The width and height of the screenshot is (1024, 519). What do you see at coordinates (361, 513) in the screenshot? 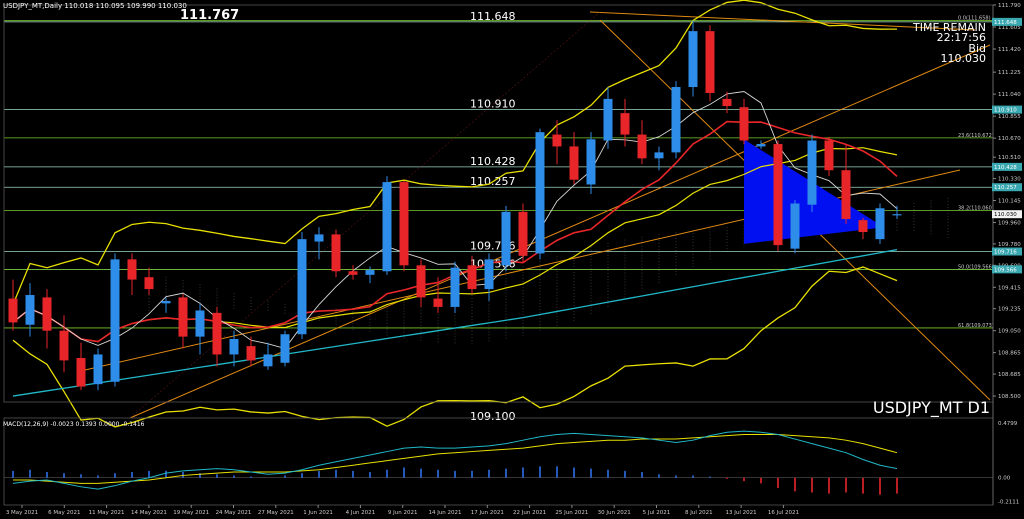
I see `x-tick-label: 4 Jun 2021` at bounding box center [361, 513].